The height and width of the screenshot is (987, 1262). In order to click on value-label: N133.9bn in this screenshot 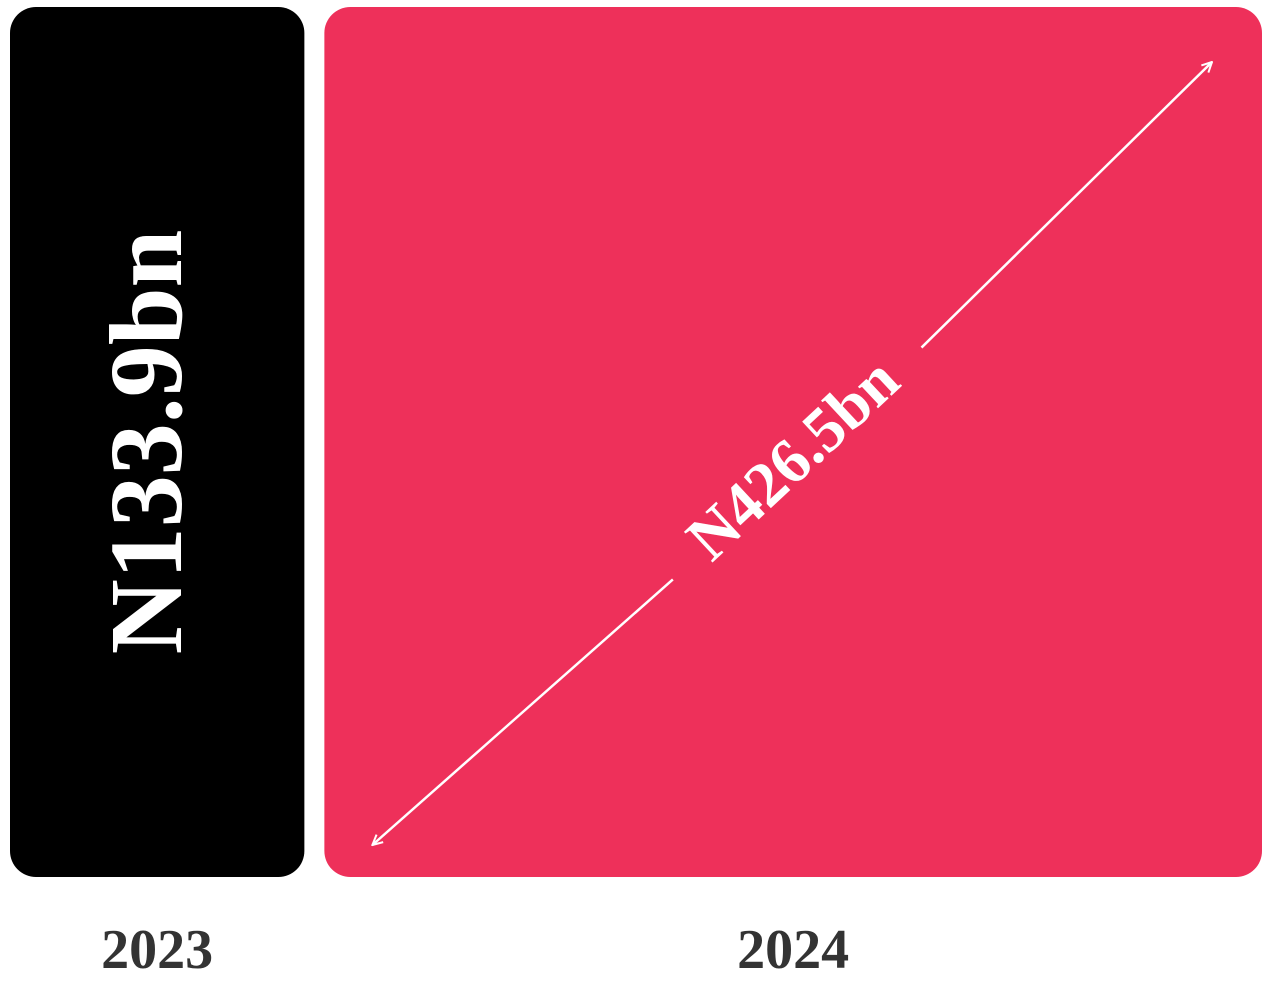, I will do `click(146, 442)`.